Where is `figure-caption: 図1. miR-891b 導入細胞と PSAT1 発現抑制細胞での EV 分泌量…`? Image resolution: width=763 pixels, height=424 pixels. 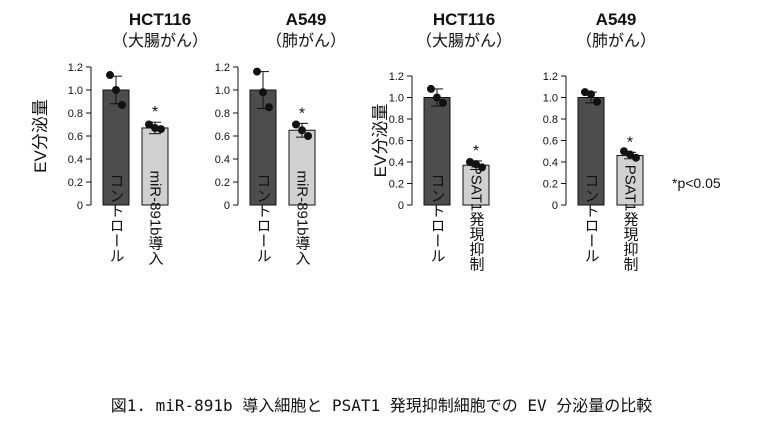
figure-caption: 図1. miR-891b 導入細胞と PSAT1 発現抑制細胞での EV 分泌量… is located at coordinates (381, 405).